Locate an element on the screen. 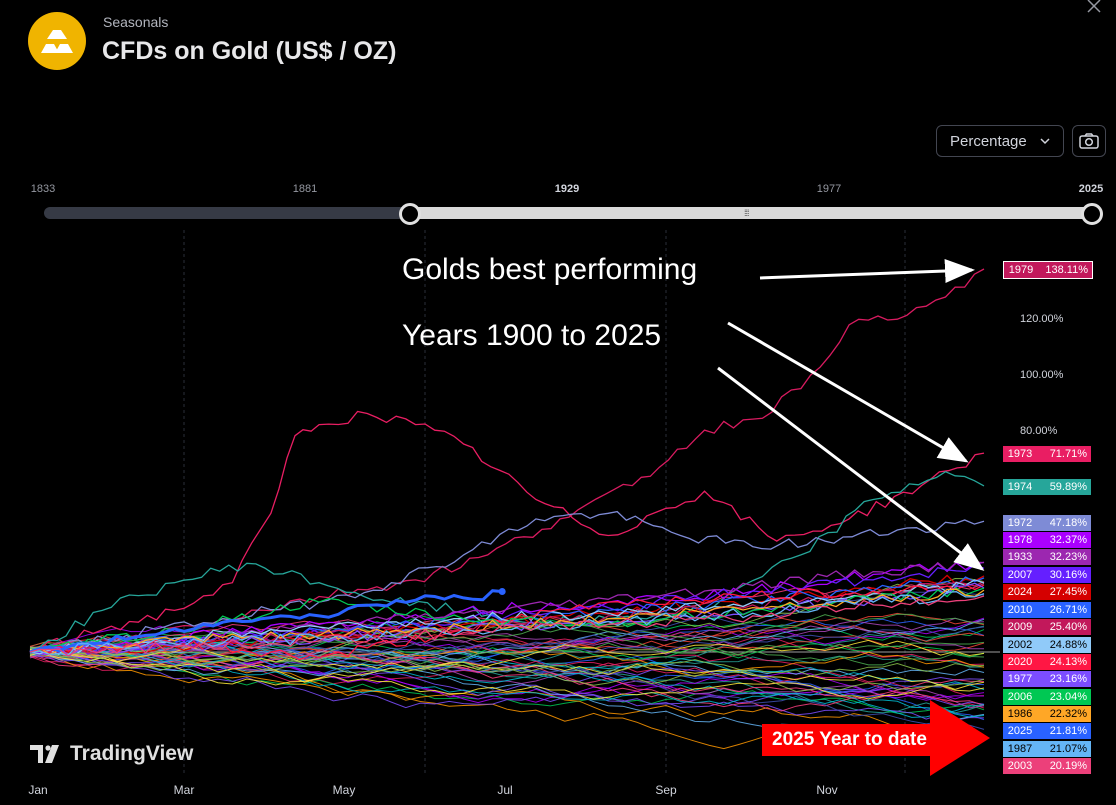 This screenshot has height=805, width=1116. x-tick-label: Sep is located at coordinates (666, 790).